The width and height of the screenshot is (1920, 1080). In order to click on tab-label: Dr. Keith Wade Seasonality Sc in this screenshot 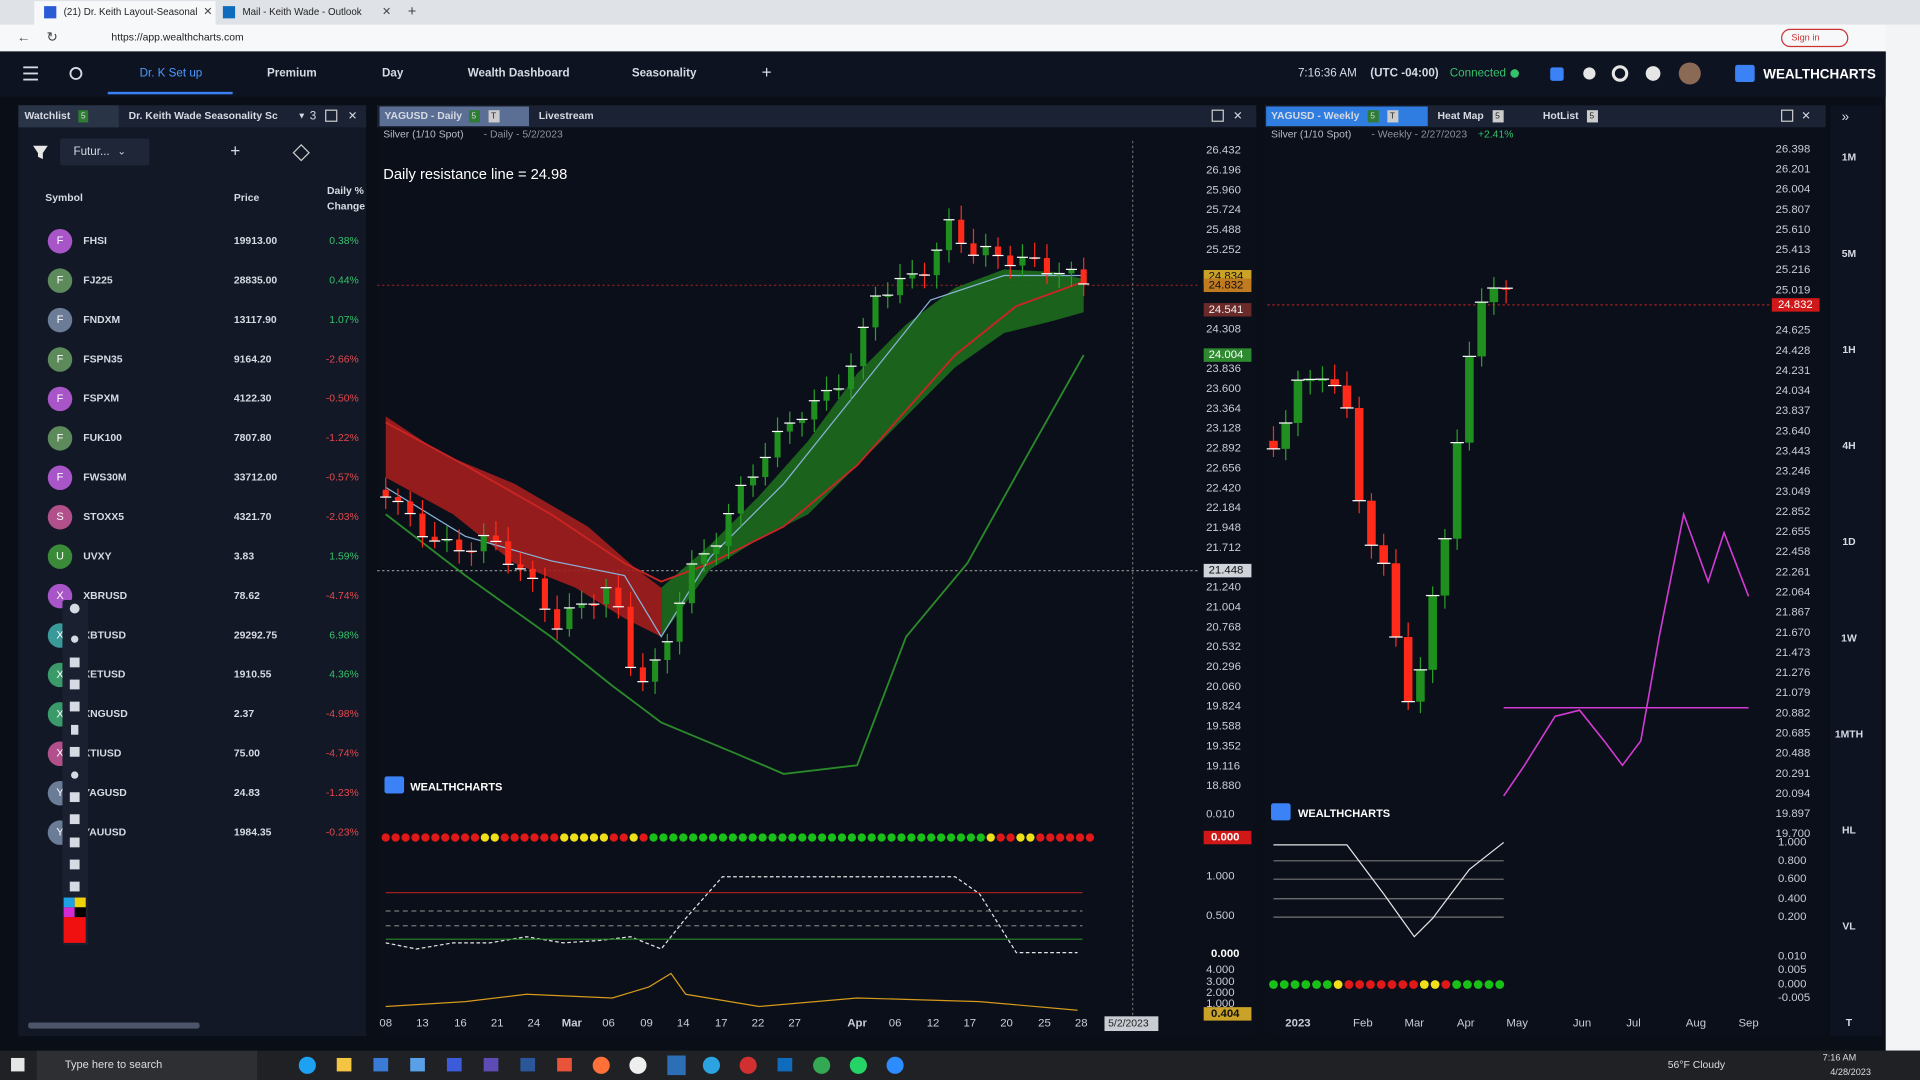, I will do `click(203, 116)`.